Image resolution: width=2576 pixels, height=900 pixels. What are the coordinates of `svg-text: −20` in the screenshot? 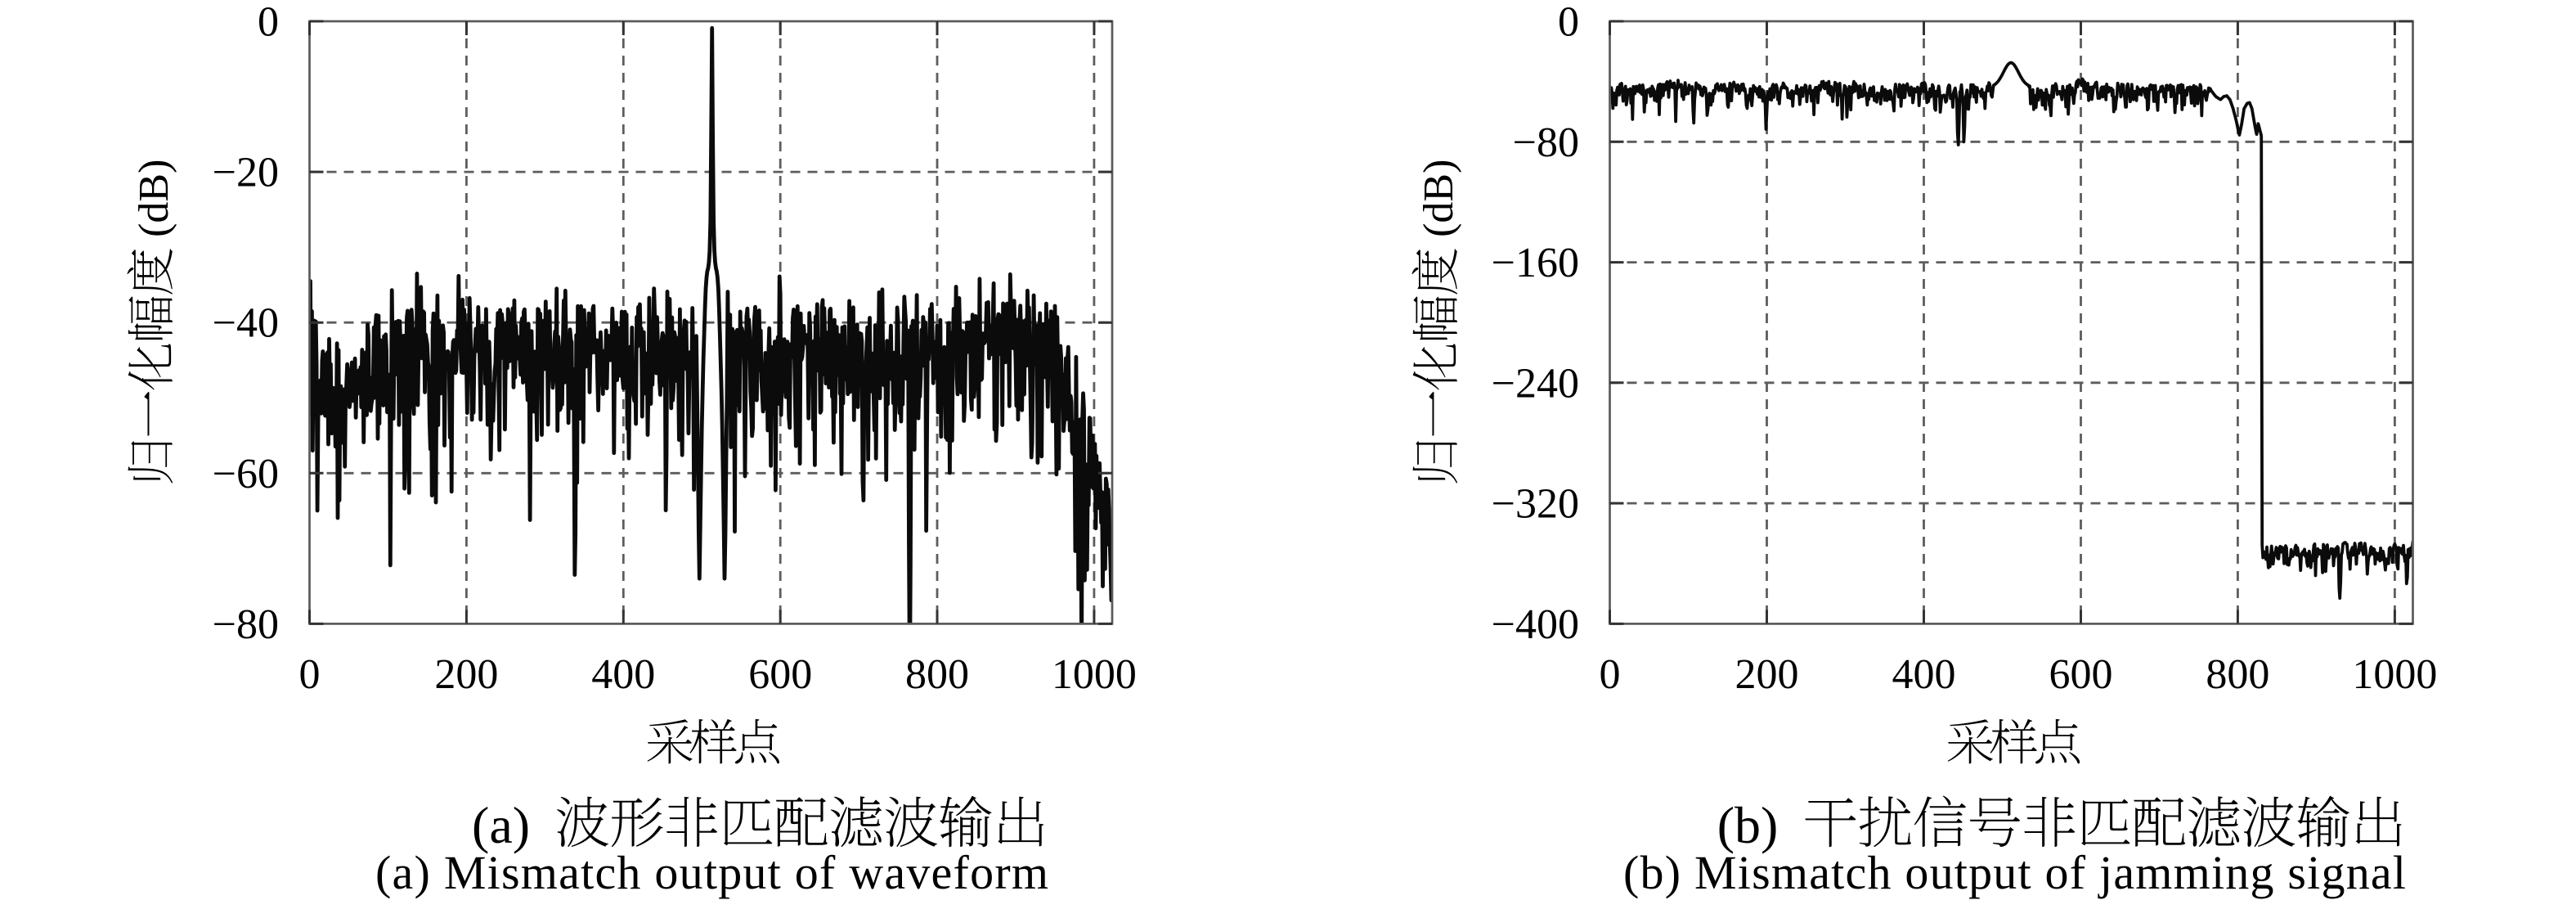 It's located at (246, 173).